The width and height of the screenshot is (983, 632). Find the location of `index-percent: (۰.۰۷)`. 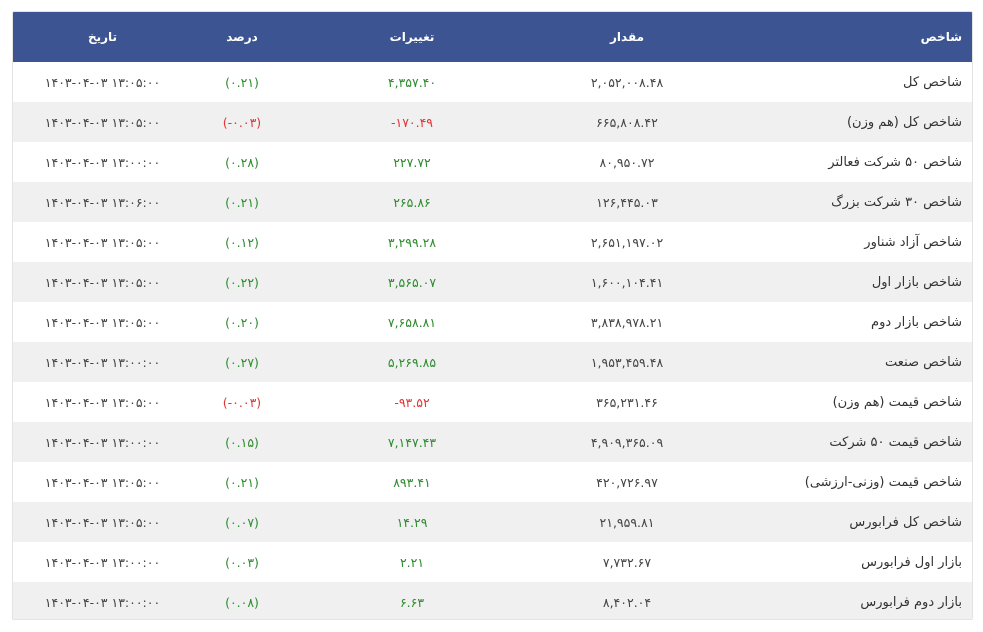

index-percent: (۰.۰۷) is located at coordinates (242, 522).